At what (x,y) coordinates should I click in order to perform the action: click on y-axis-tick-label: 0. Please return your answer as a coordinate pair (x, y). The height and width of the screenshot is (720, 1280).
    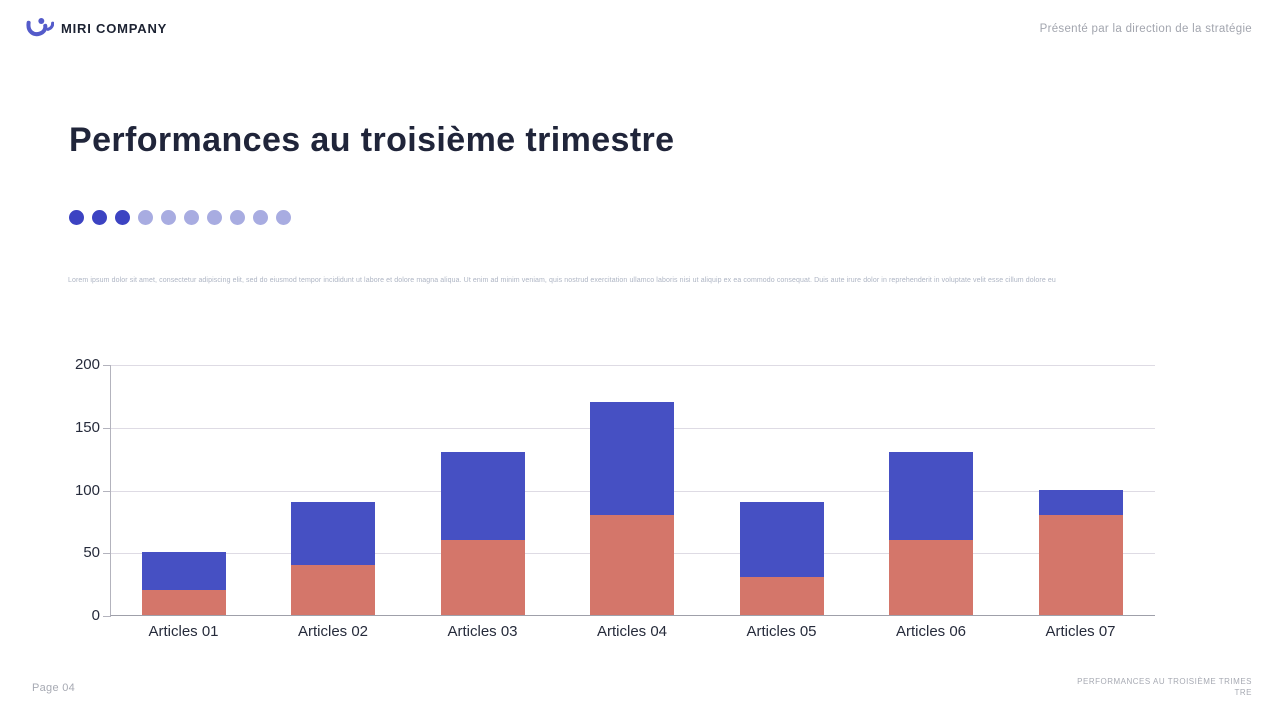
    Looking at the image, I should click on (95, 615).